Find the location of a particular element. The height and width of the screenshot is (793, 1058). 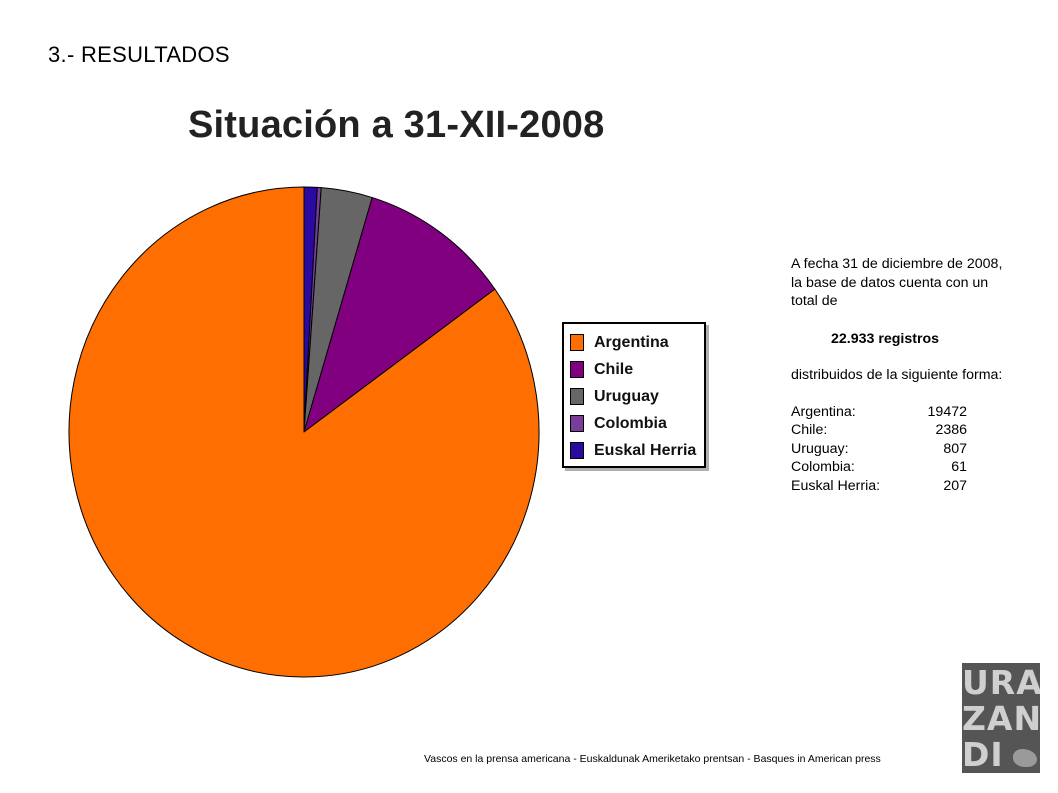

row-country: Argentina: is located at coordinates (823, 411).